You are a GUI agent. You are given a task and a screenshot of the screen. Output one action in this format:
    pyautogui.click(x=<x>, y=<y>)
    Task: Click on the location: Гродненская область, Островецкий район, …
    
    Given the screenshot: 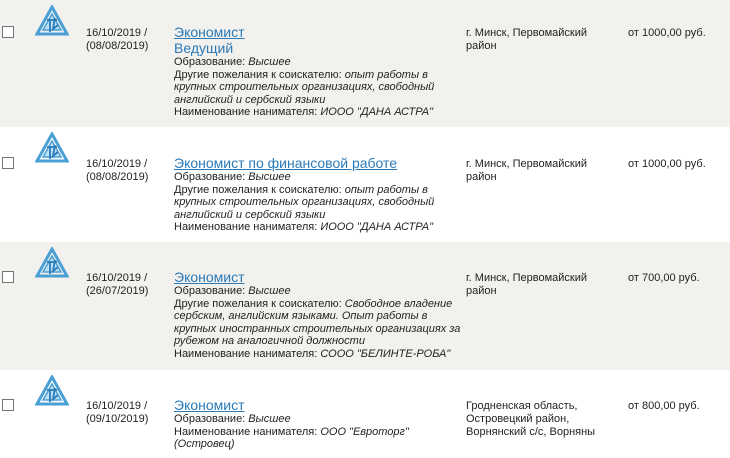 What is the action you would take?
    pyautogui.click(x=531, y=419)
    